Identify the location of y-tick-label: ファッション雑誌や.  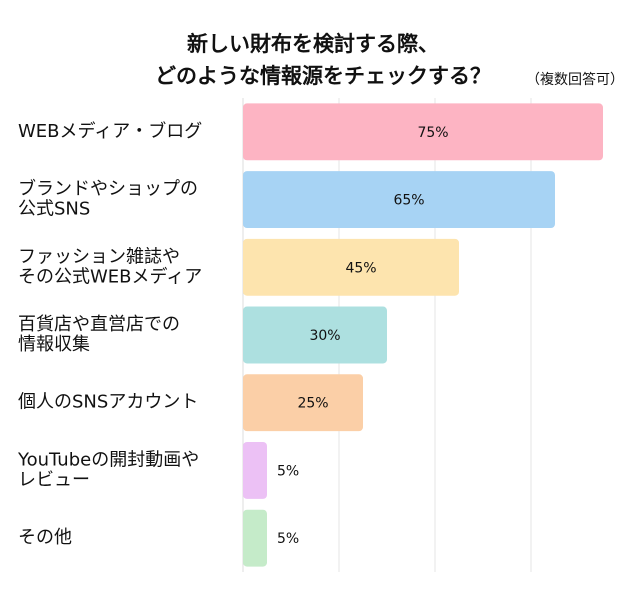
(99, 256).